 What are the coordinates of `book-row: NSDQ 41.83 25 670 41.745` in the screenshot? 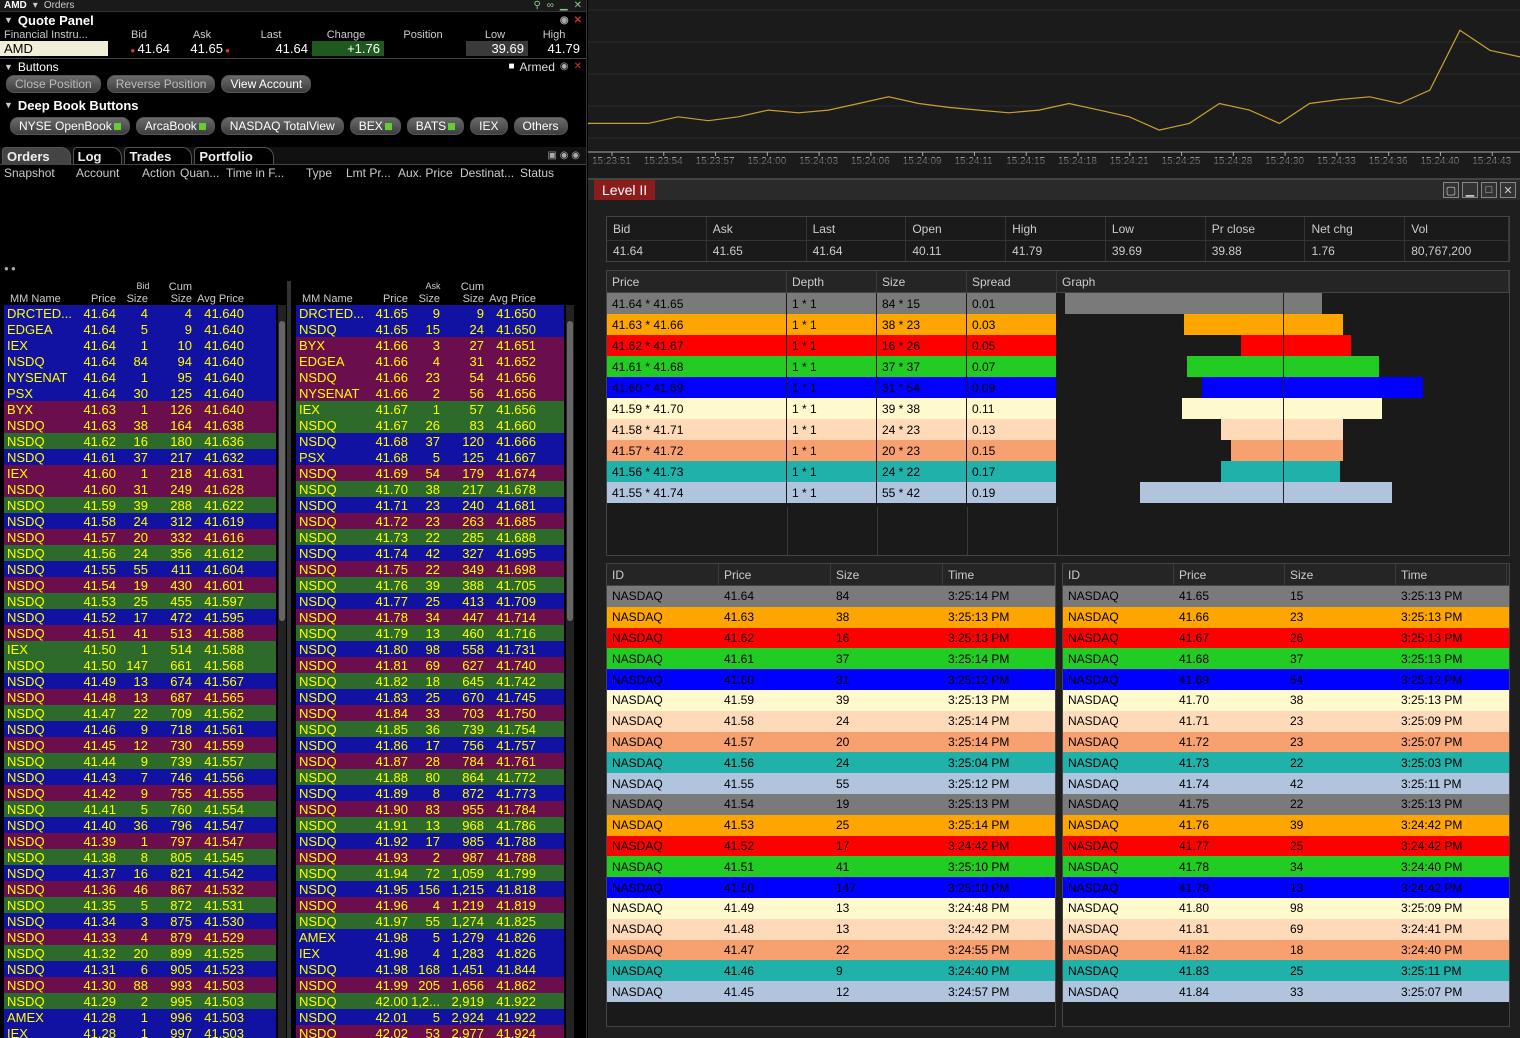 It's located at (430, 697).